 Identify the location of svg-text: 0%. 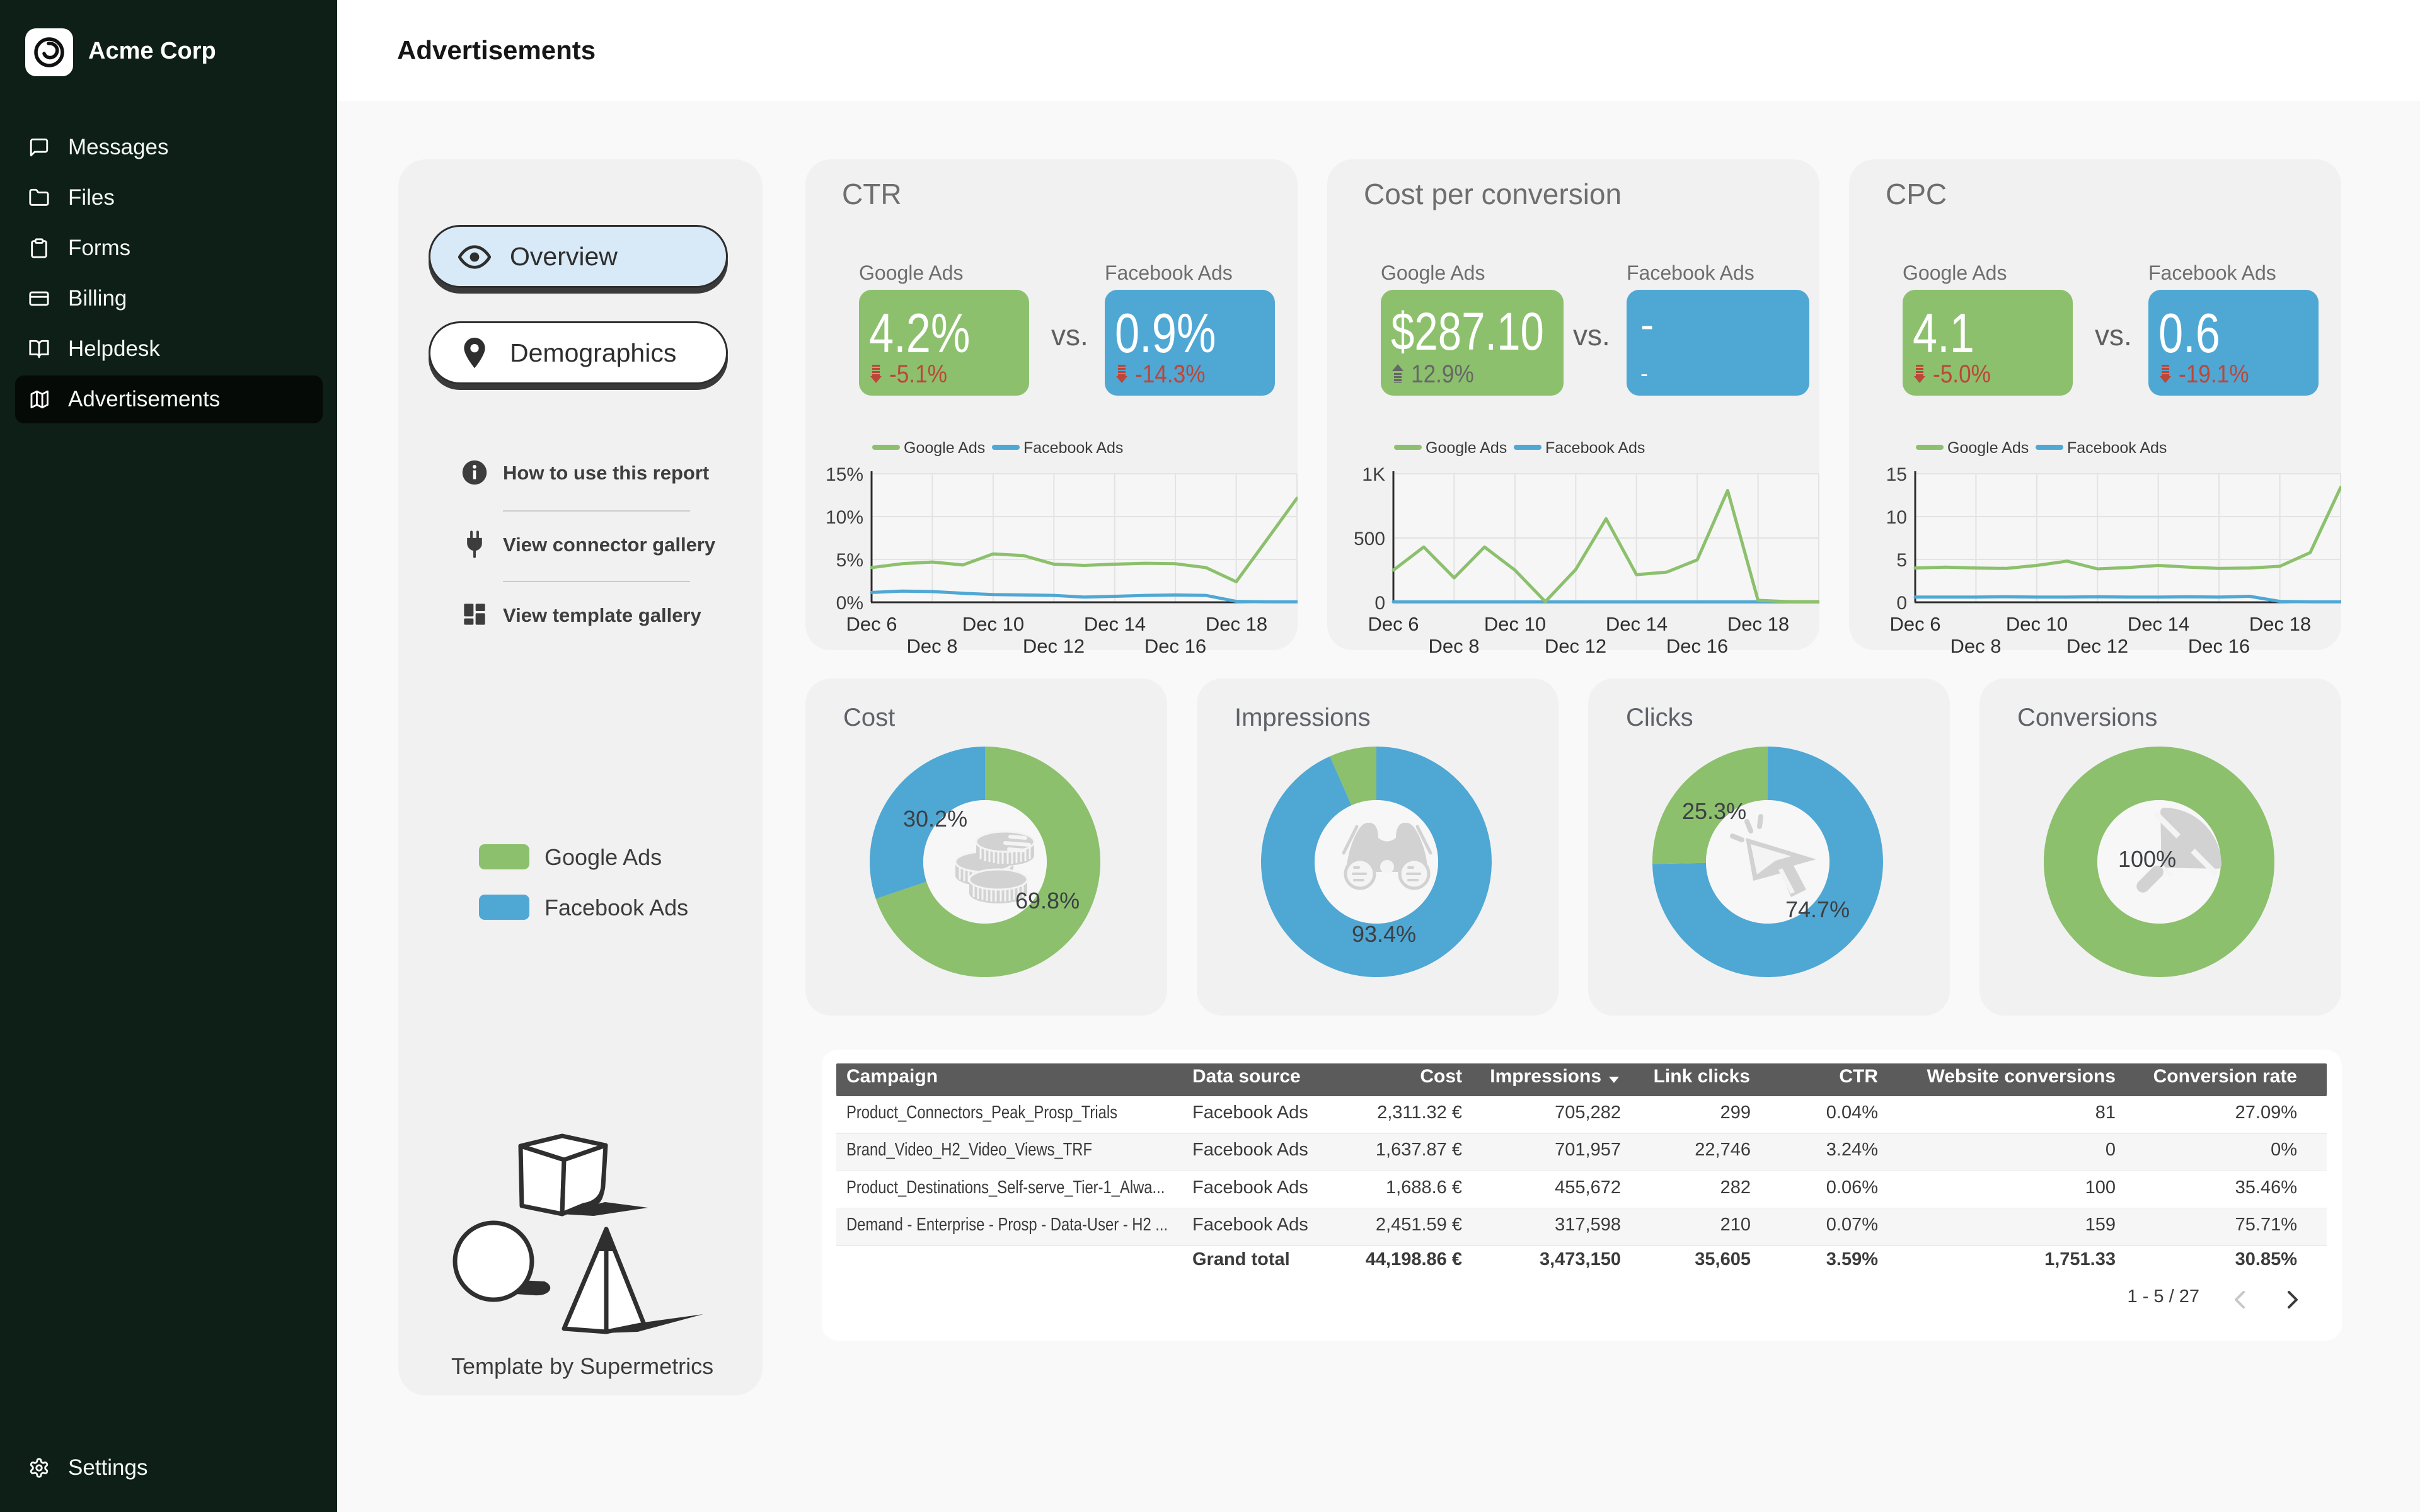
(850, 603).